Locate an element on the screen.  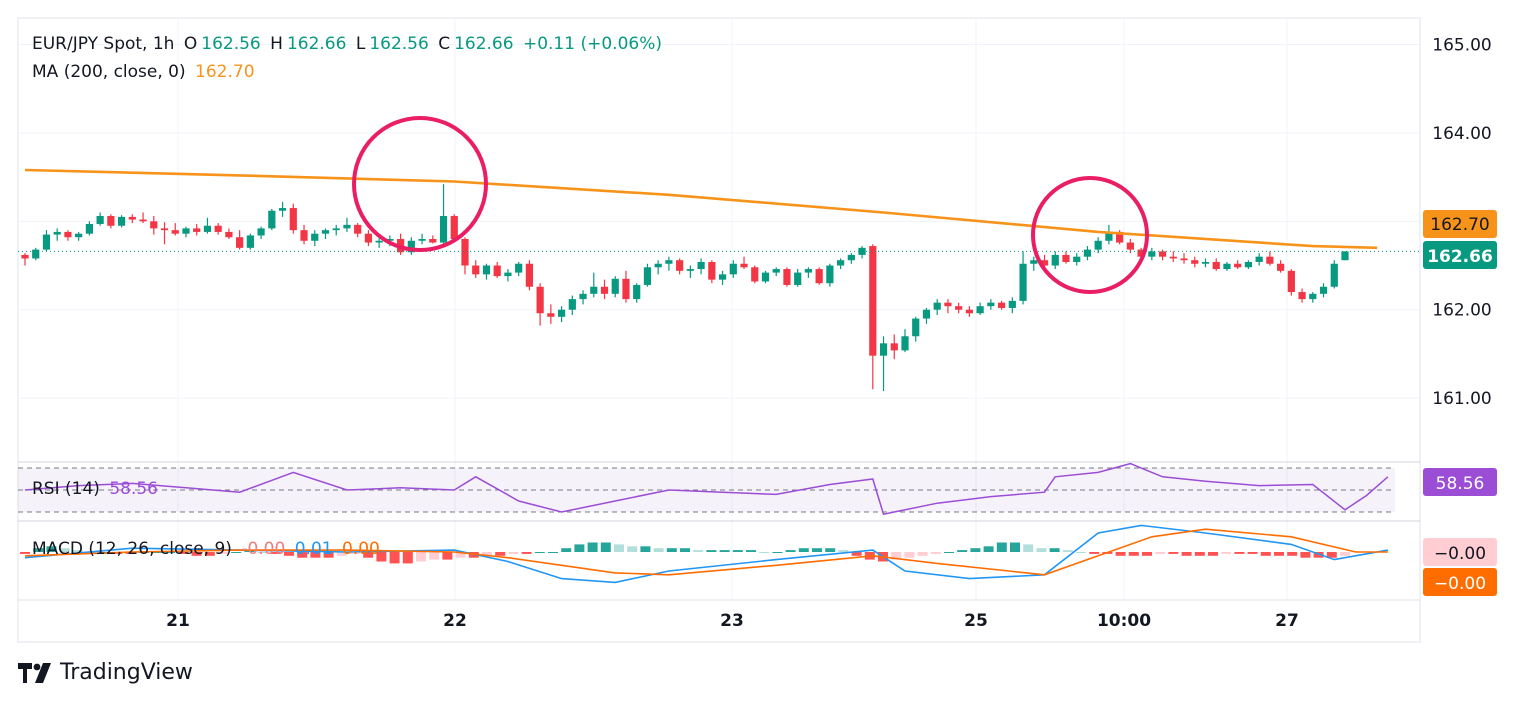
x-tick-label: 23 is located at coordinates (732, 621).